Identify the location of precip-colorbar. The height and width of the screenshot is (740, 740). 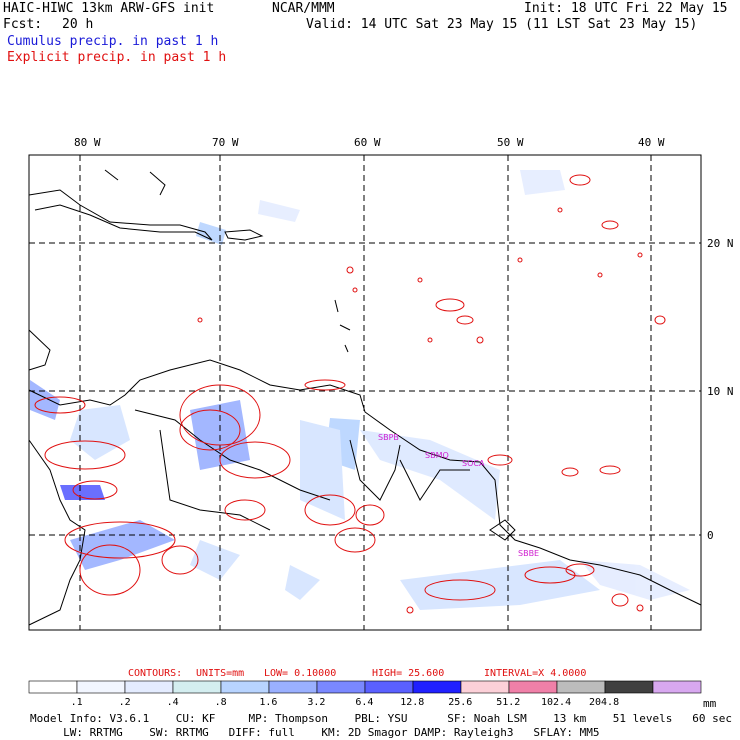
(365, 687).